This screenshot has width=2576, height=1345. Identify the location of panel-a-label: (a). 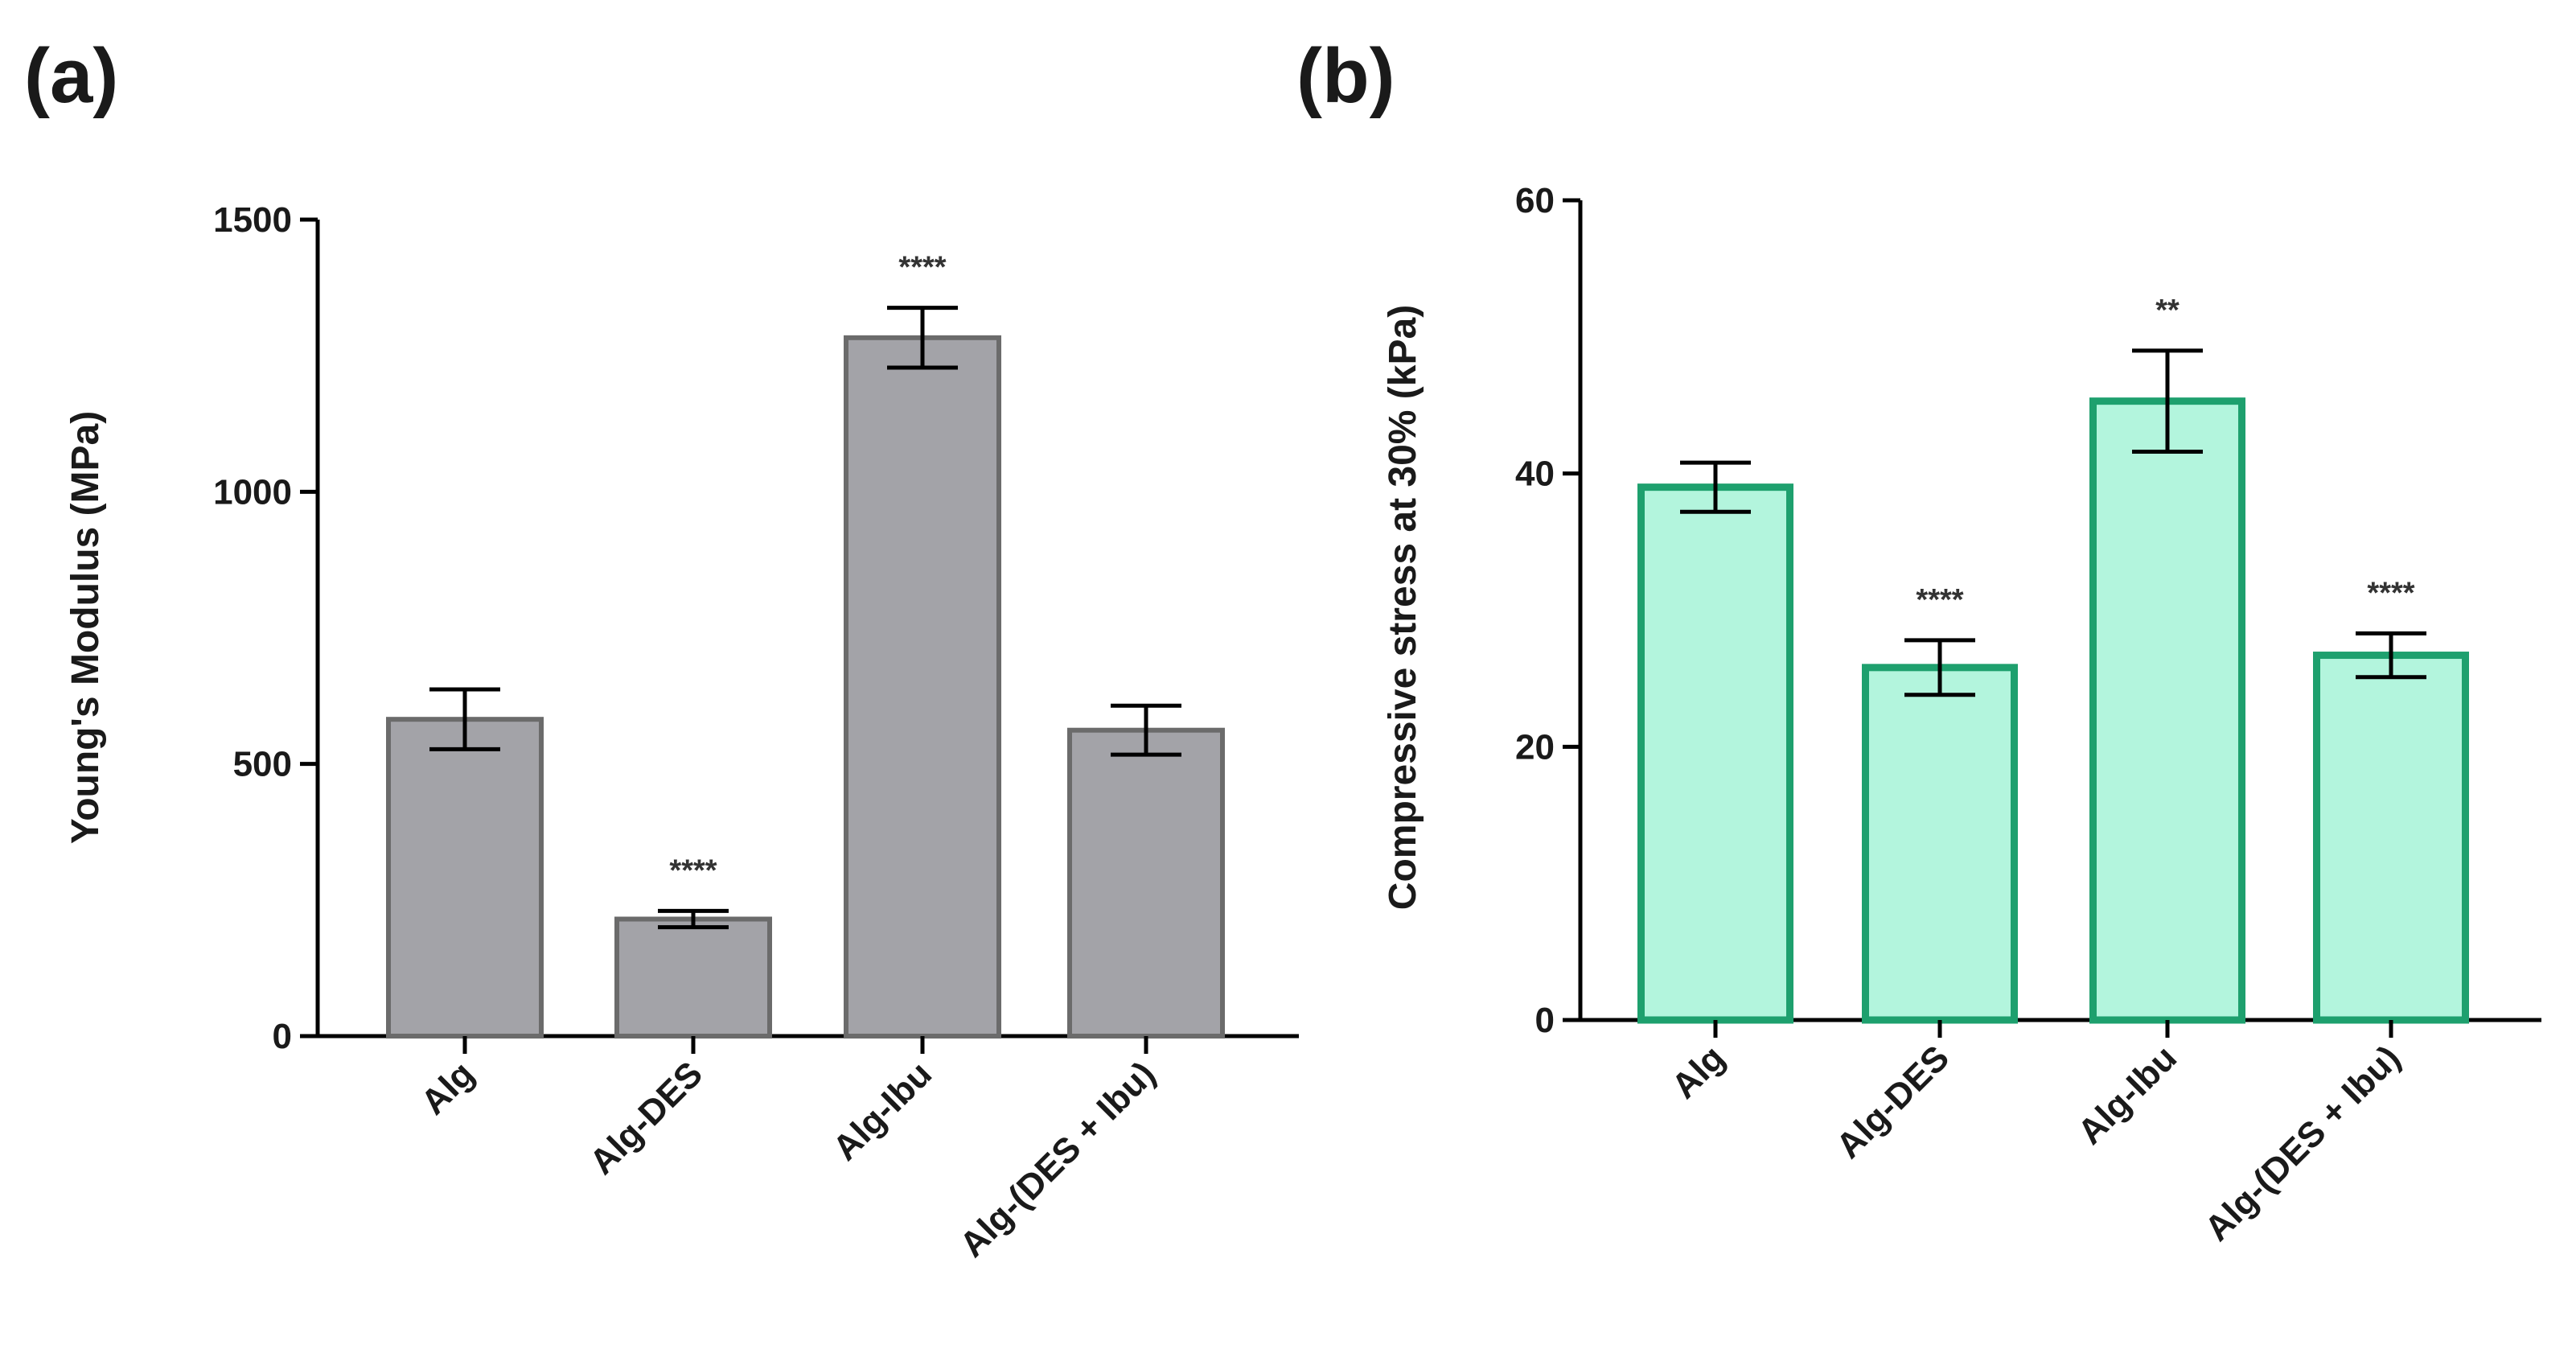
(71, 76).